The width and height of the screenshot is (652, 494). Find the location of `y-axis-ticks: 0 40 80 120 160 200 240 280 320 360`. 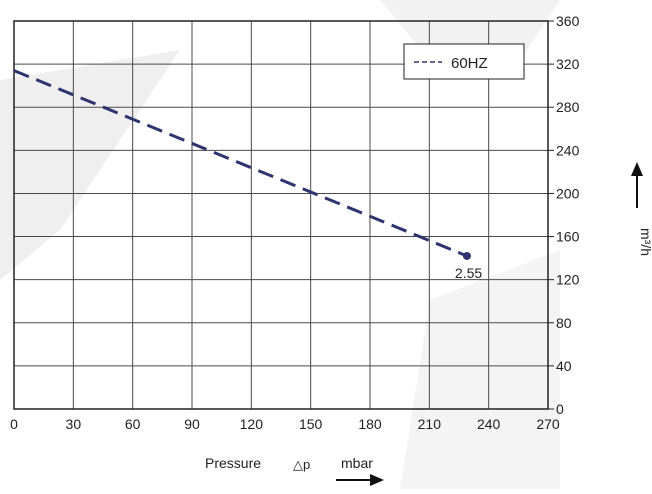

y-axis-ticks: 0 40 80 120 160 200 240 280 320 360 is located at coordinates (564, 215).